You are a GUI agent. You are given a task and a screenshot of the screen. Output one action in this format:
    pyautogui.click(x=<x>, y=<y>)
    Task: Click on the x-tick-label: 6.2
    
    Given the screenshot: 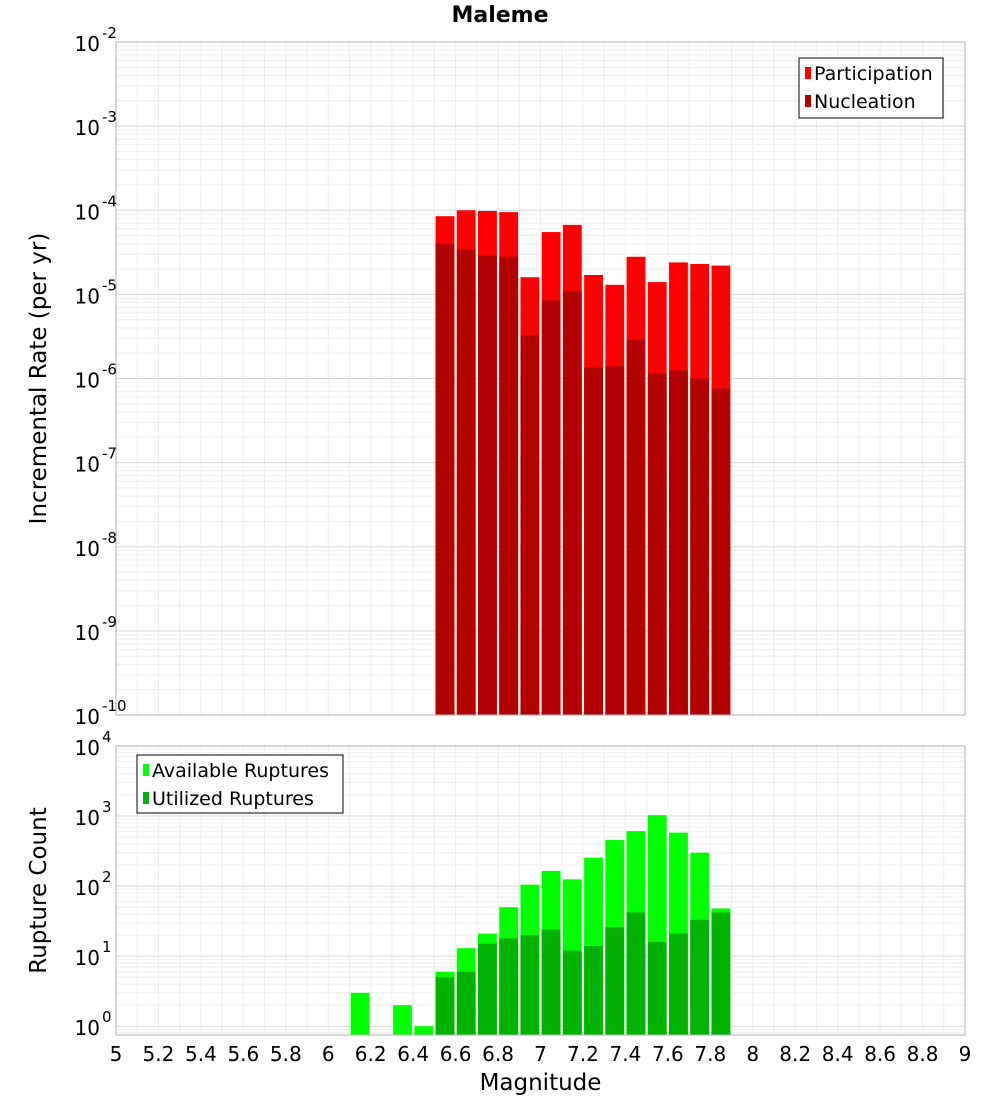 What is the action you would take?
    pyautogui.click(x=371, y=1054)
    